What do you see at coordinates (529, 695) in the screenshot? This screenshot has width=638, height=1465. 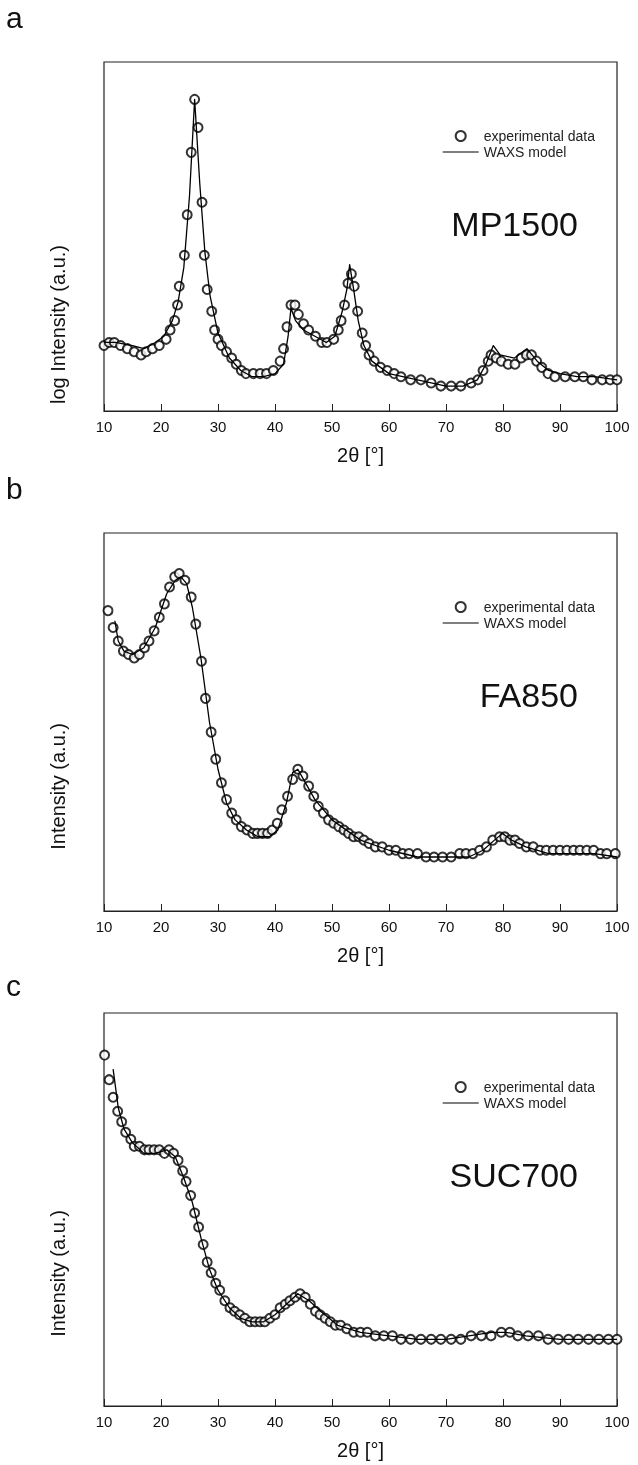 I see `annotation: FA850` at bounding box center [529, 695].